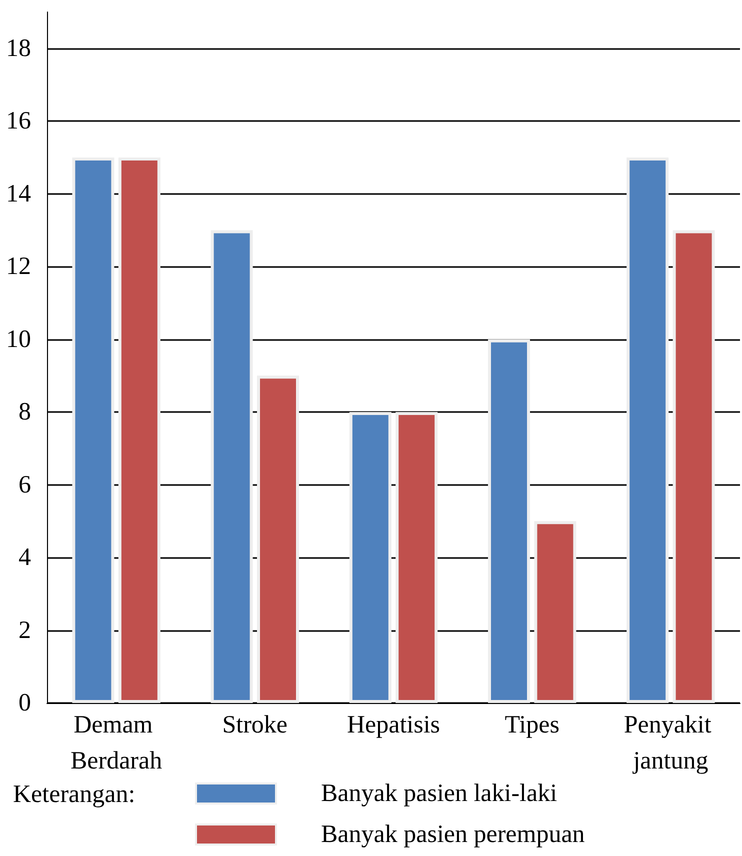 The image size is (742, 856). I want to click on y-tick-label: 14, so click(19, 194).